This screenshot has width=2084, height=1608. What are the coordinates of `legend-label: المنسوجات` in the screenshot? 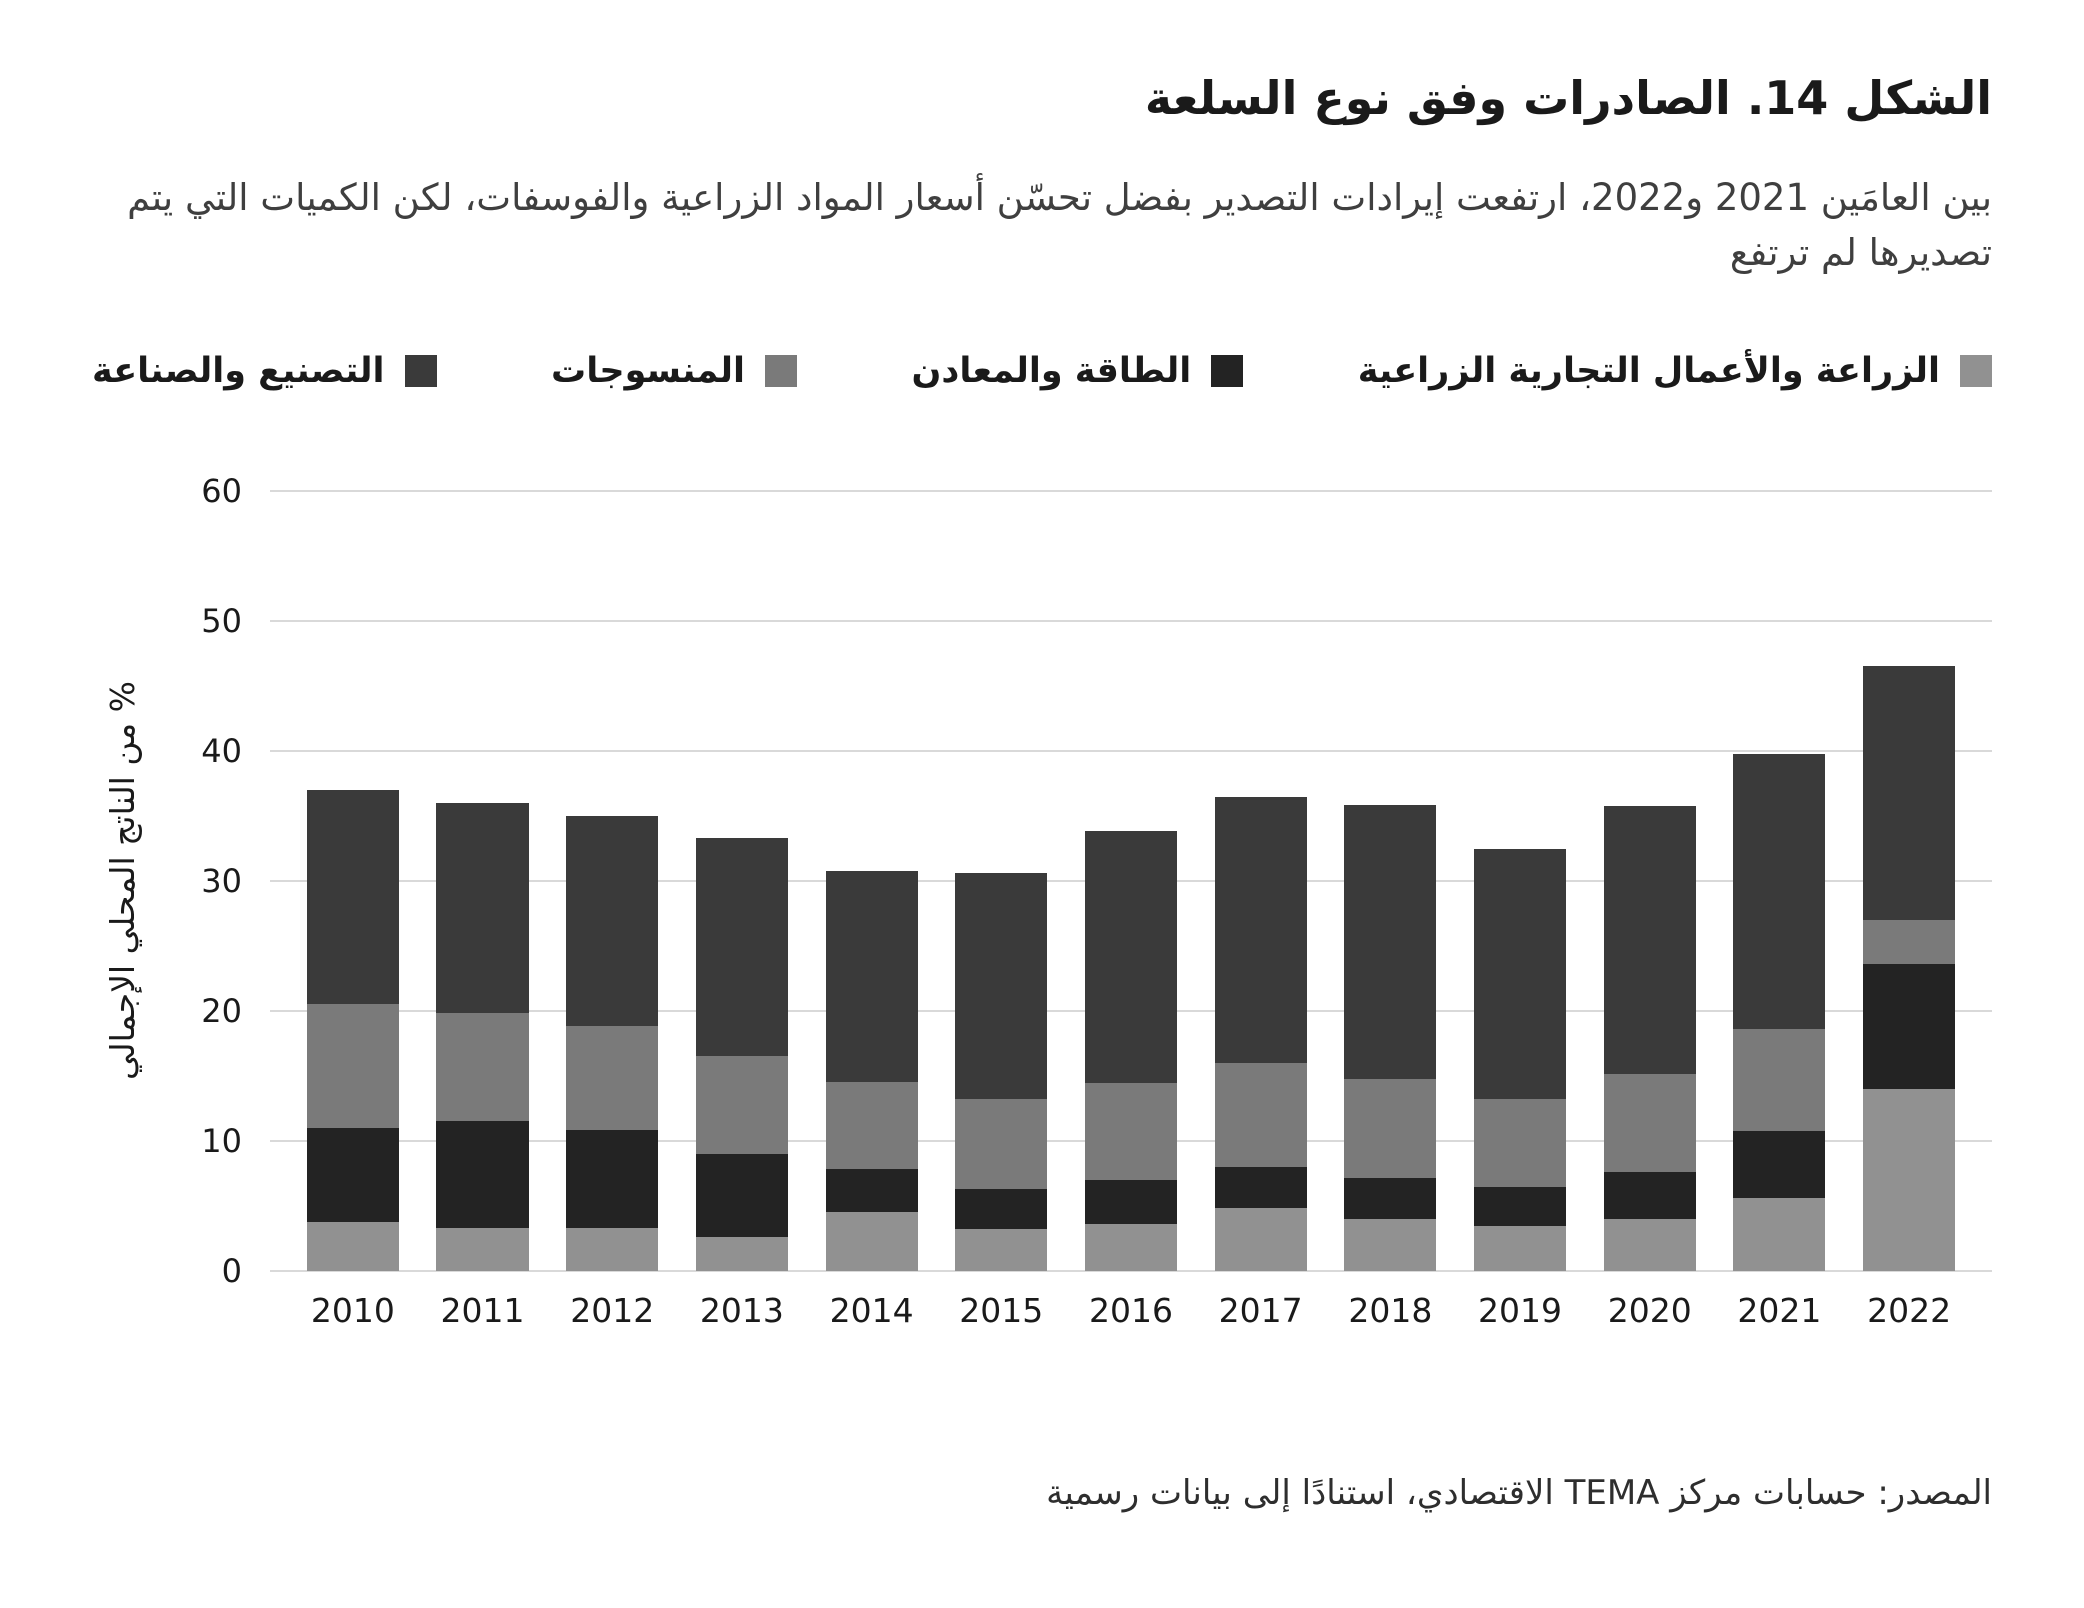 It's located at (648, 370).